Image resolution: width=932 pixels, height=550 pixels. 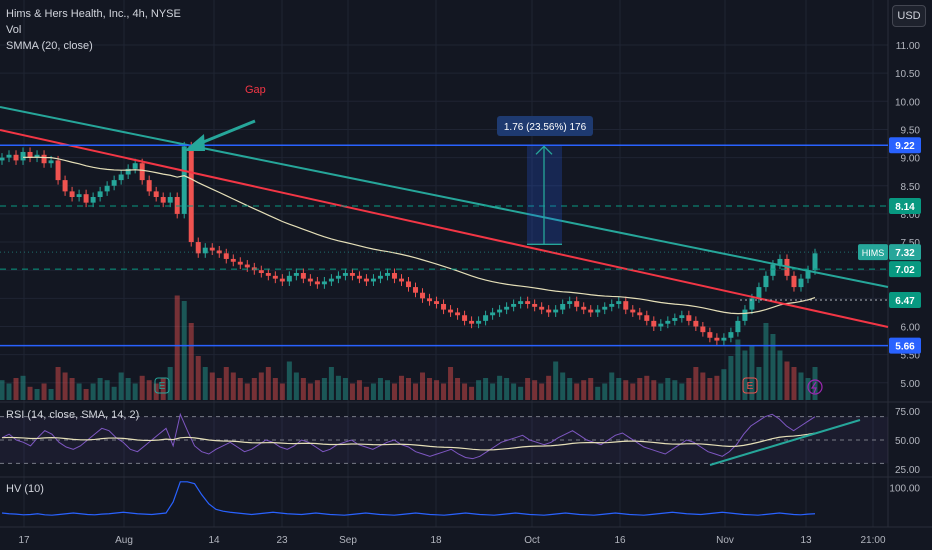 I want to click on time-axis-tick: Nov, so click(x=725, y=540).